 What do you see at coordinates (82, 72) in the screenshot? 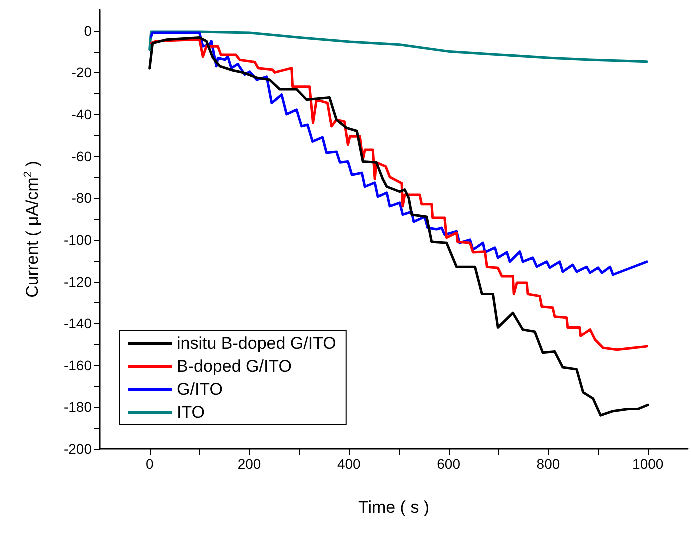
I see `y-tick-label: -20` at bounding box center [82, 72].